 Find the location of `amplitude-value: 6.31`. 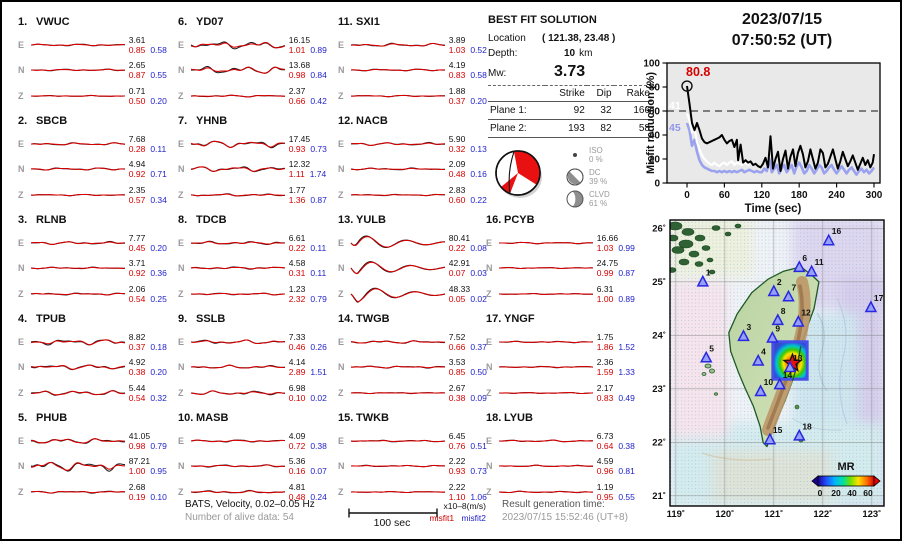

amplitude-value: 6.31 is located at coordinates (605, 288).